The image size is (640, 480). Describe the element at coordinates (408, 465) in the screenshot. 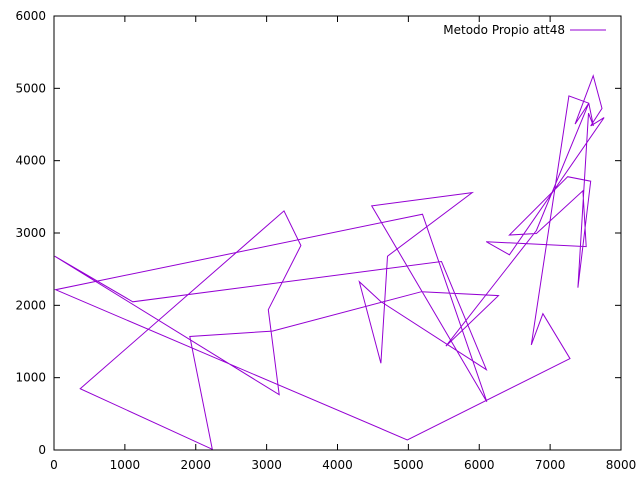

I see `x-tick-label: 5000` at that location.